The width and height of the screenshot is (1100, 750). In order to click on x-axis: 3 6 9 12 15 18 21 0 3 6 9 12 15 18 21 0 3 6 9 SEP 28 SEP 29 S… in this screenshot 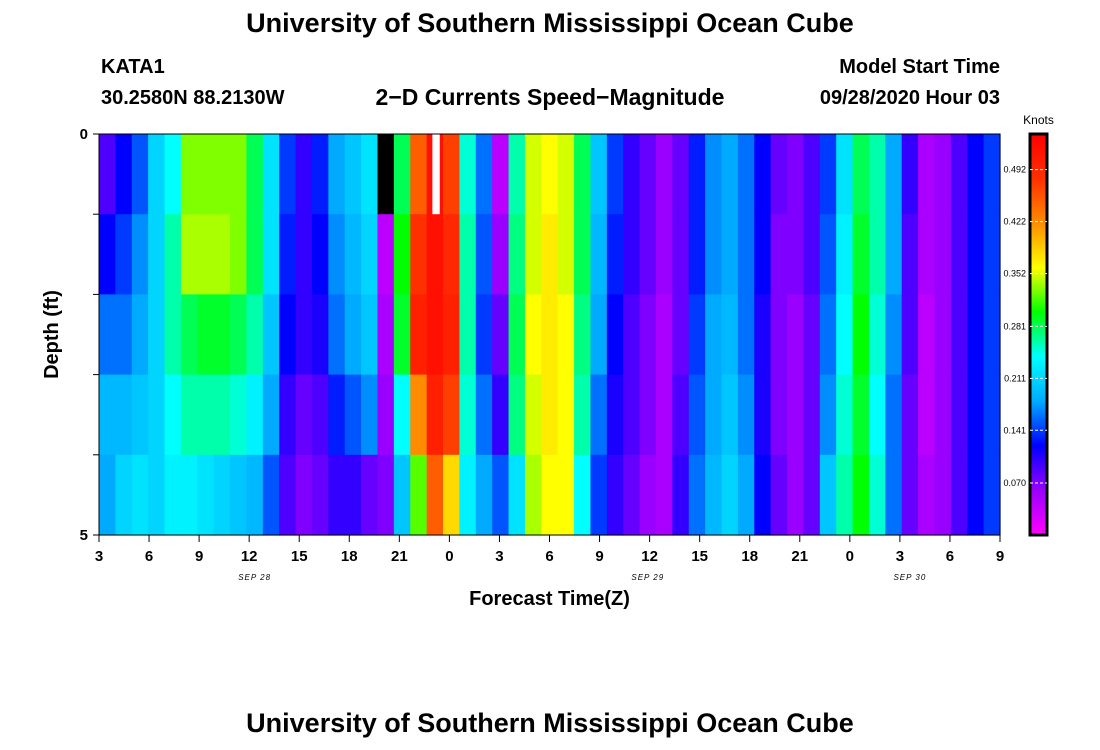, I will do `click(549, 572)`.